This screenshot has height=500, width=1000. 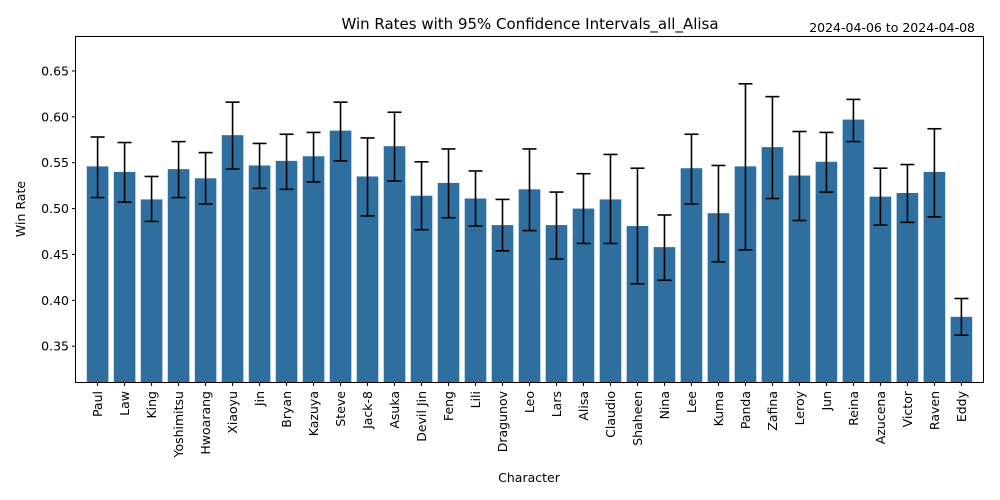 I want to click on x-tick-label: Yoshimitsu, so click(x=178, y=425).